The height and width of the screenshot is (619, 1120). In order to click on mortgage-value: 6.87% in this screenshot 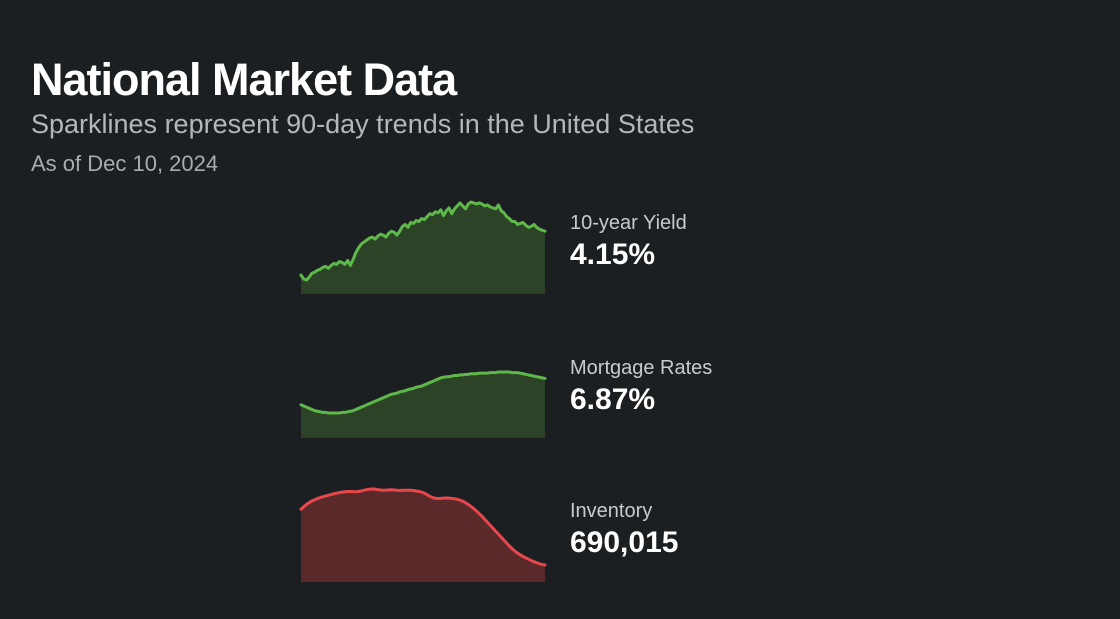, I will do `click(613, 399)`.